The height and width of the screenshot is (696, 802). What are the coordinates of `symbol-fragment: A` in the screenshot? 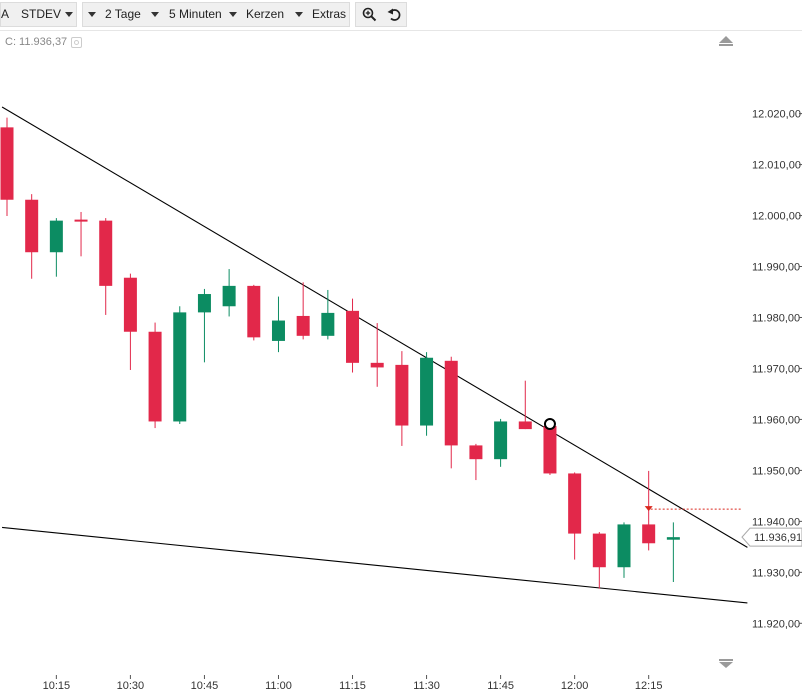 It's located at (5, 14).